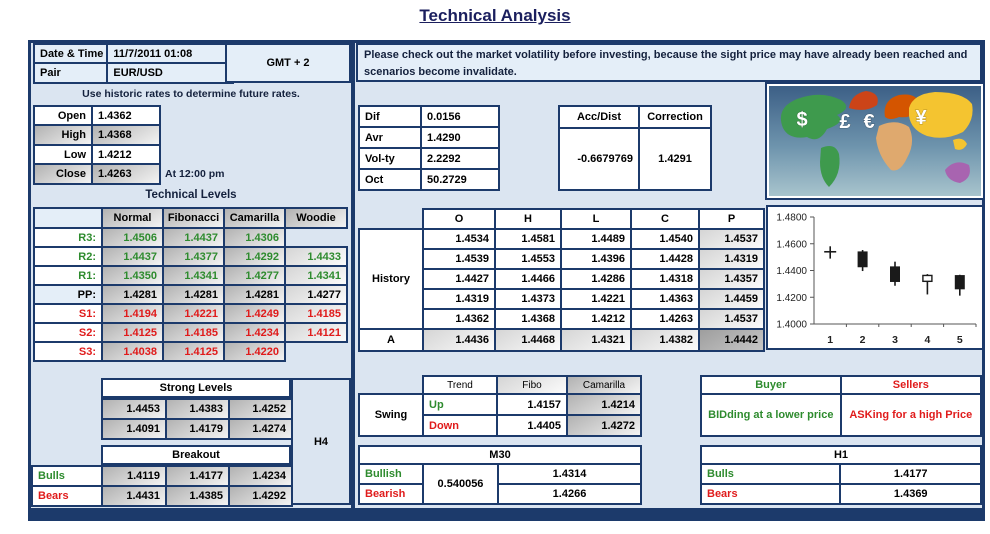 Image resolution: width=990 pixels, height=534 pixels. Describe the element at coordinates (288, 63) in the screenshot. I see `gmt-offset-cell: GMT + 2` at that location.